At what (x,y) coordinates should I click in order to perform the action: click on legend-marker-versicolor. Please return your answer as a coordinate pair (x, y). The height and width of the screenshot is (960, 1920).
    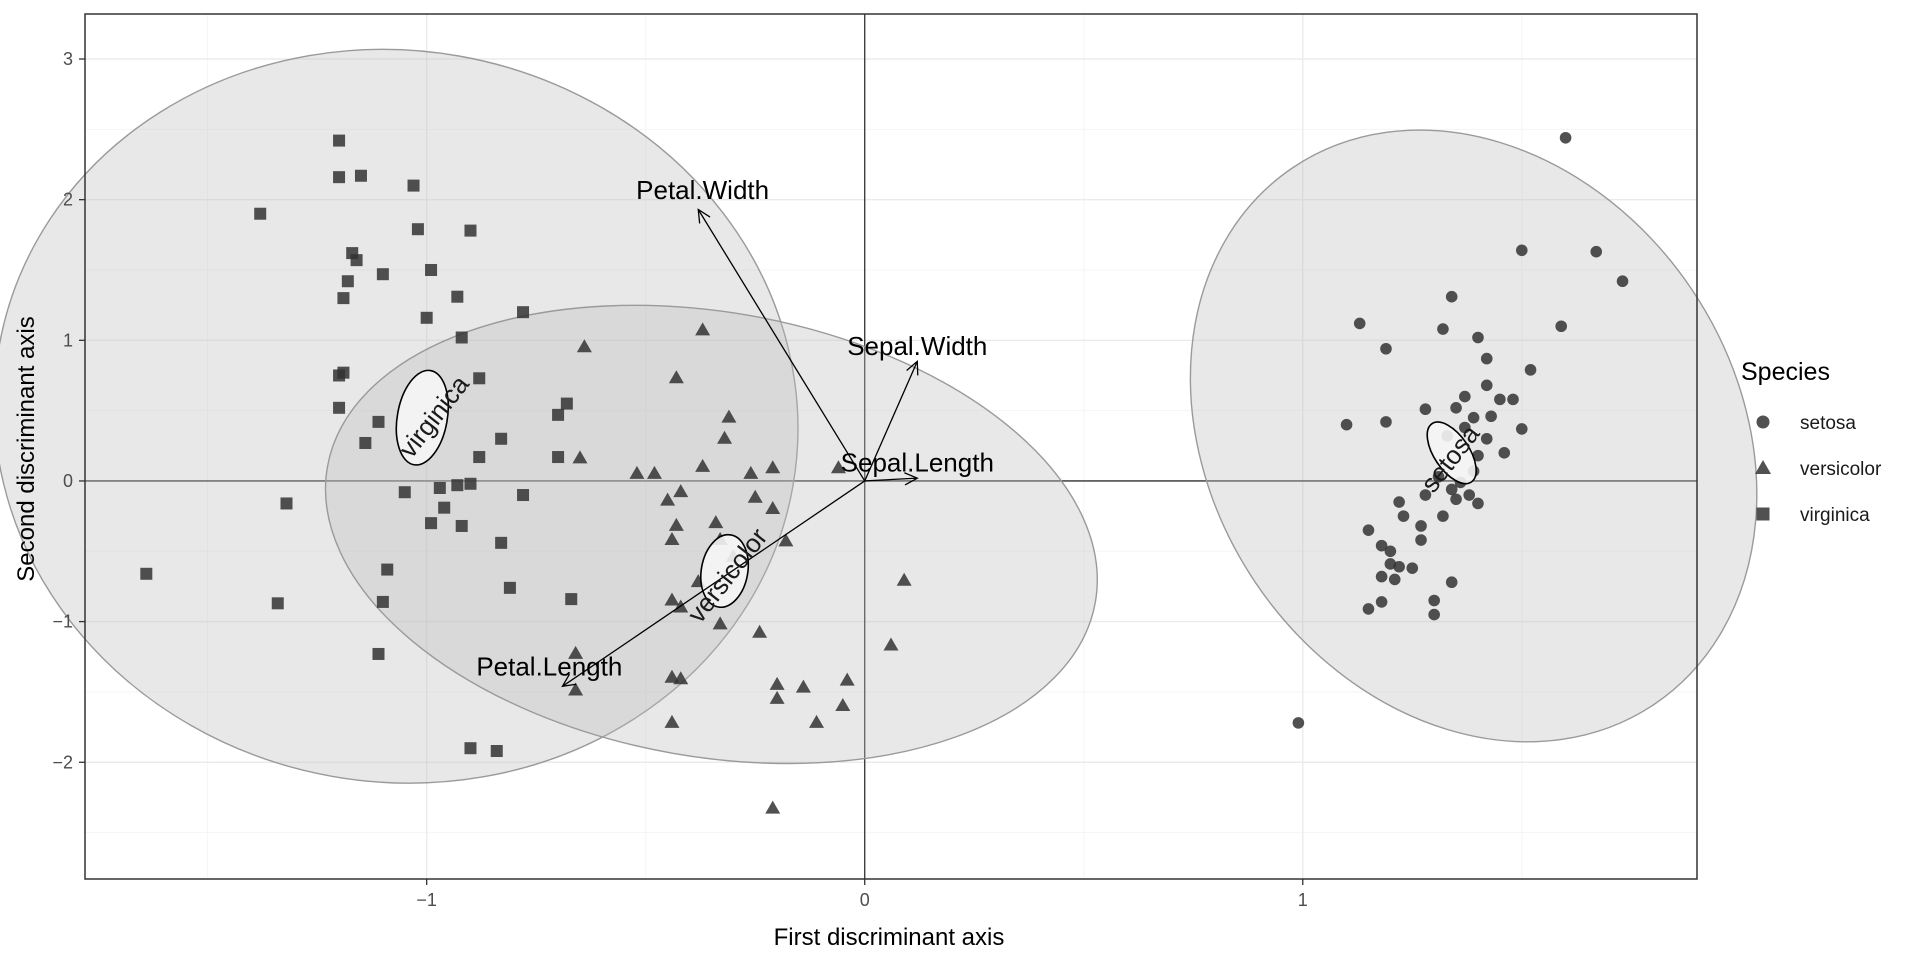
    Looking at the image, I should click on (1763, 467).